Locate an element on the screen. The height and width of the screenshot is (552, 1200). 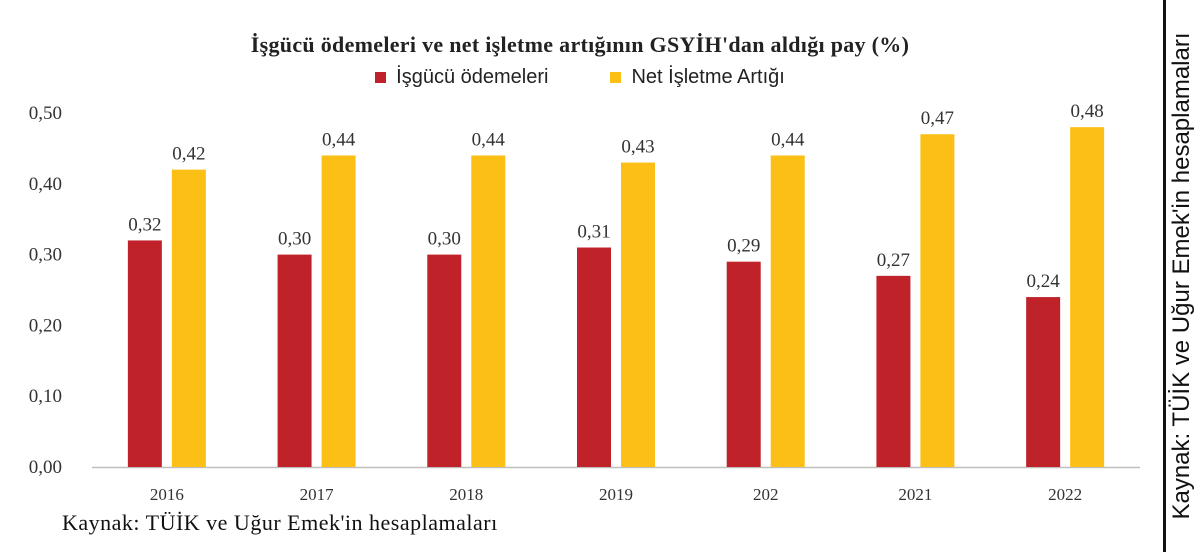
x-tick-label: 202 is located at coordinates (766, 494).